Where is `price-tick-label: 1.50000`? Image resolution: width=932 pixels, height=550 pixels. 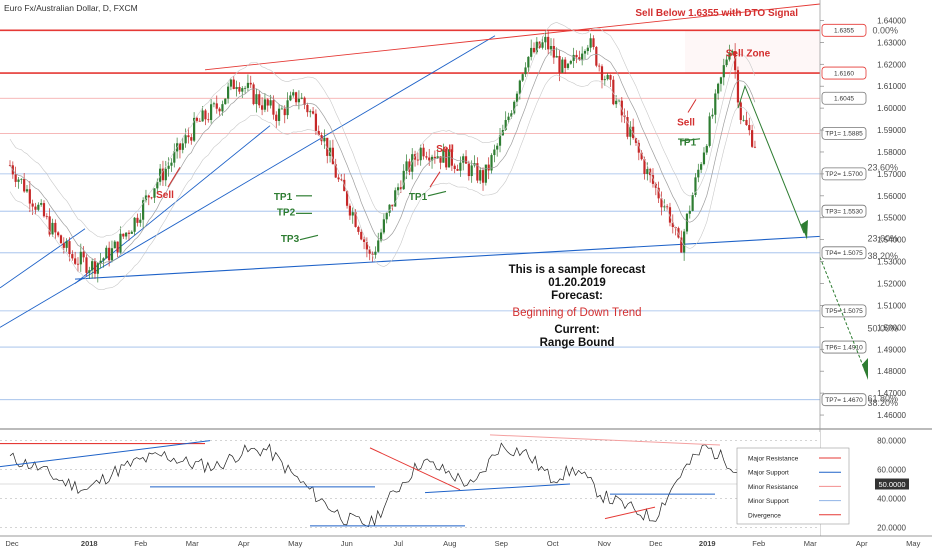 price-tick-label: 1.50000 is located at coordinates (891, 327).